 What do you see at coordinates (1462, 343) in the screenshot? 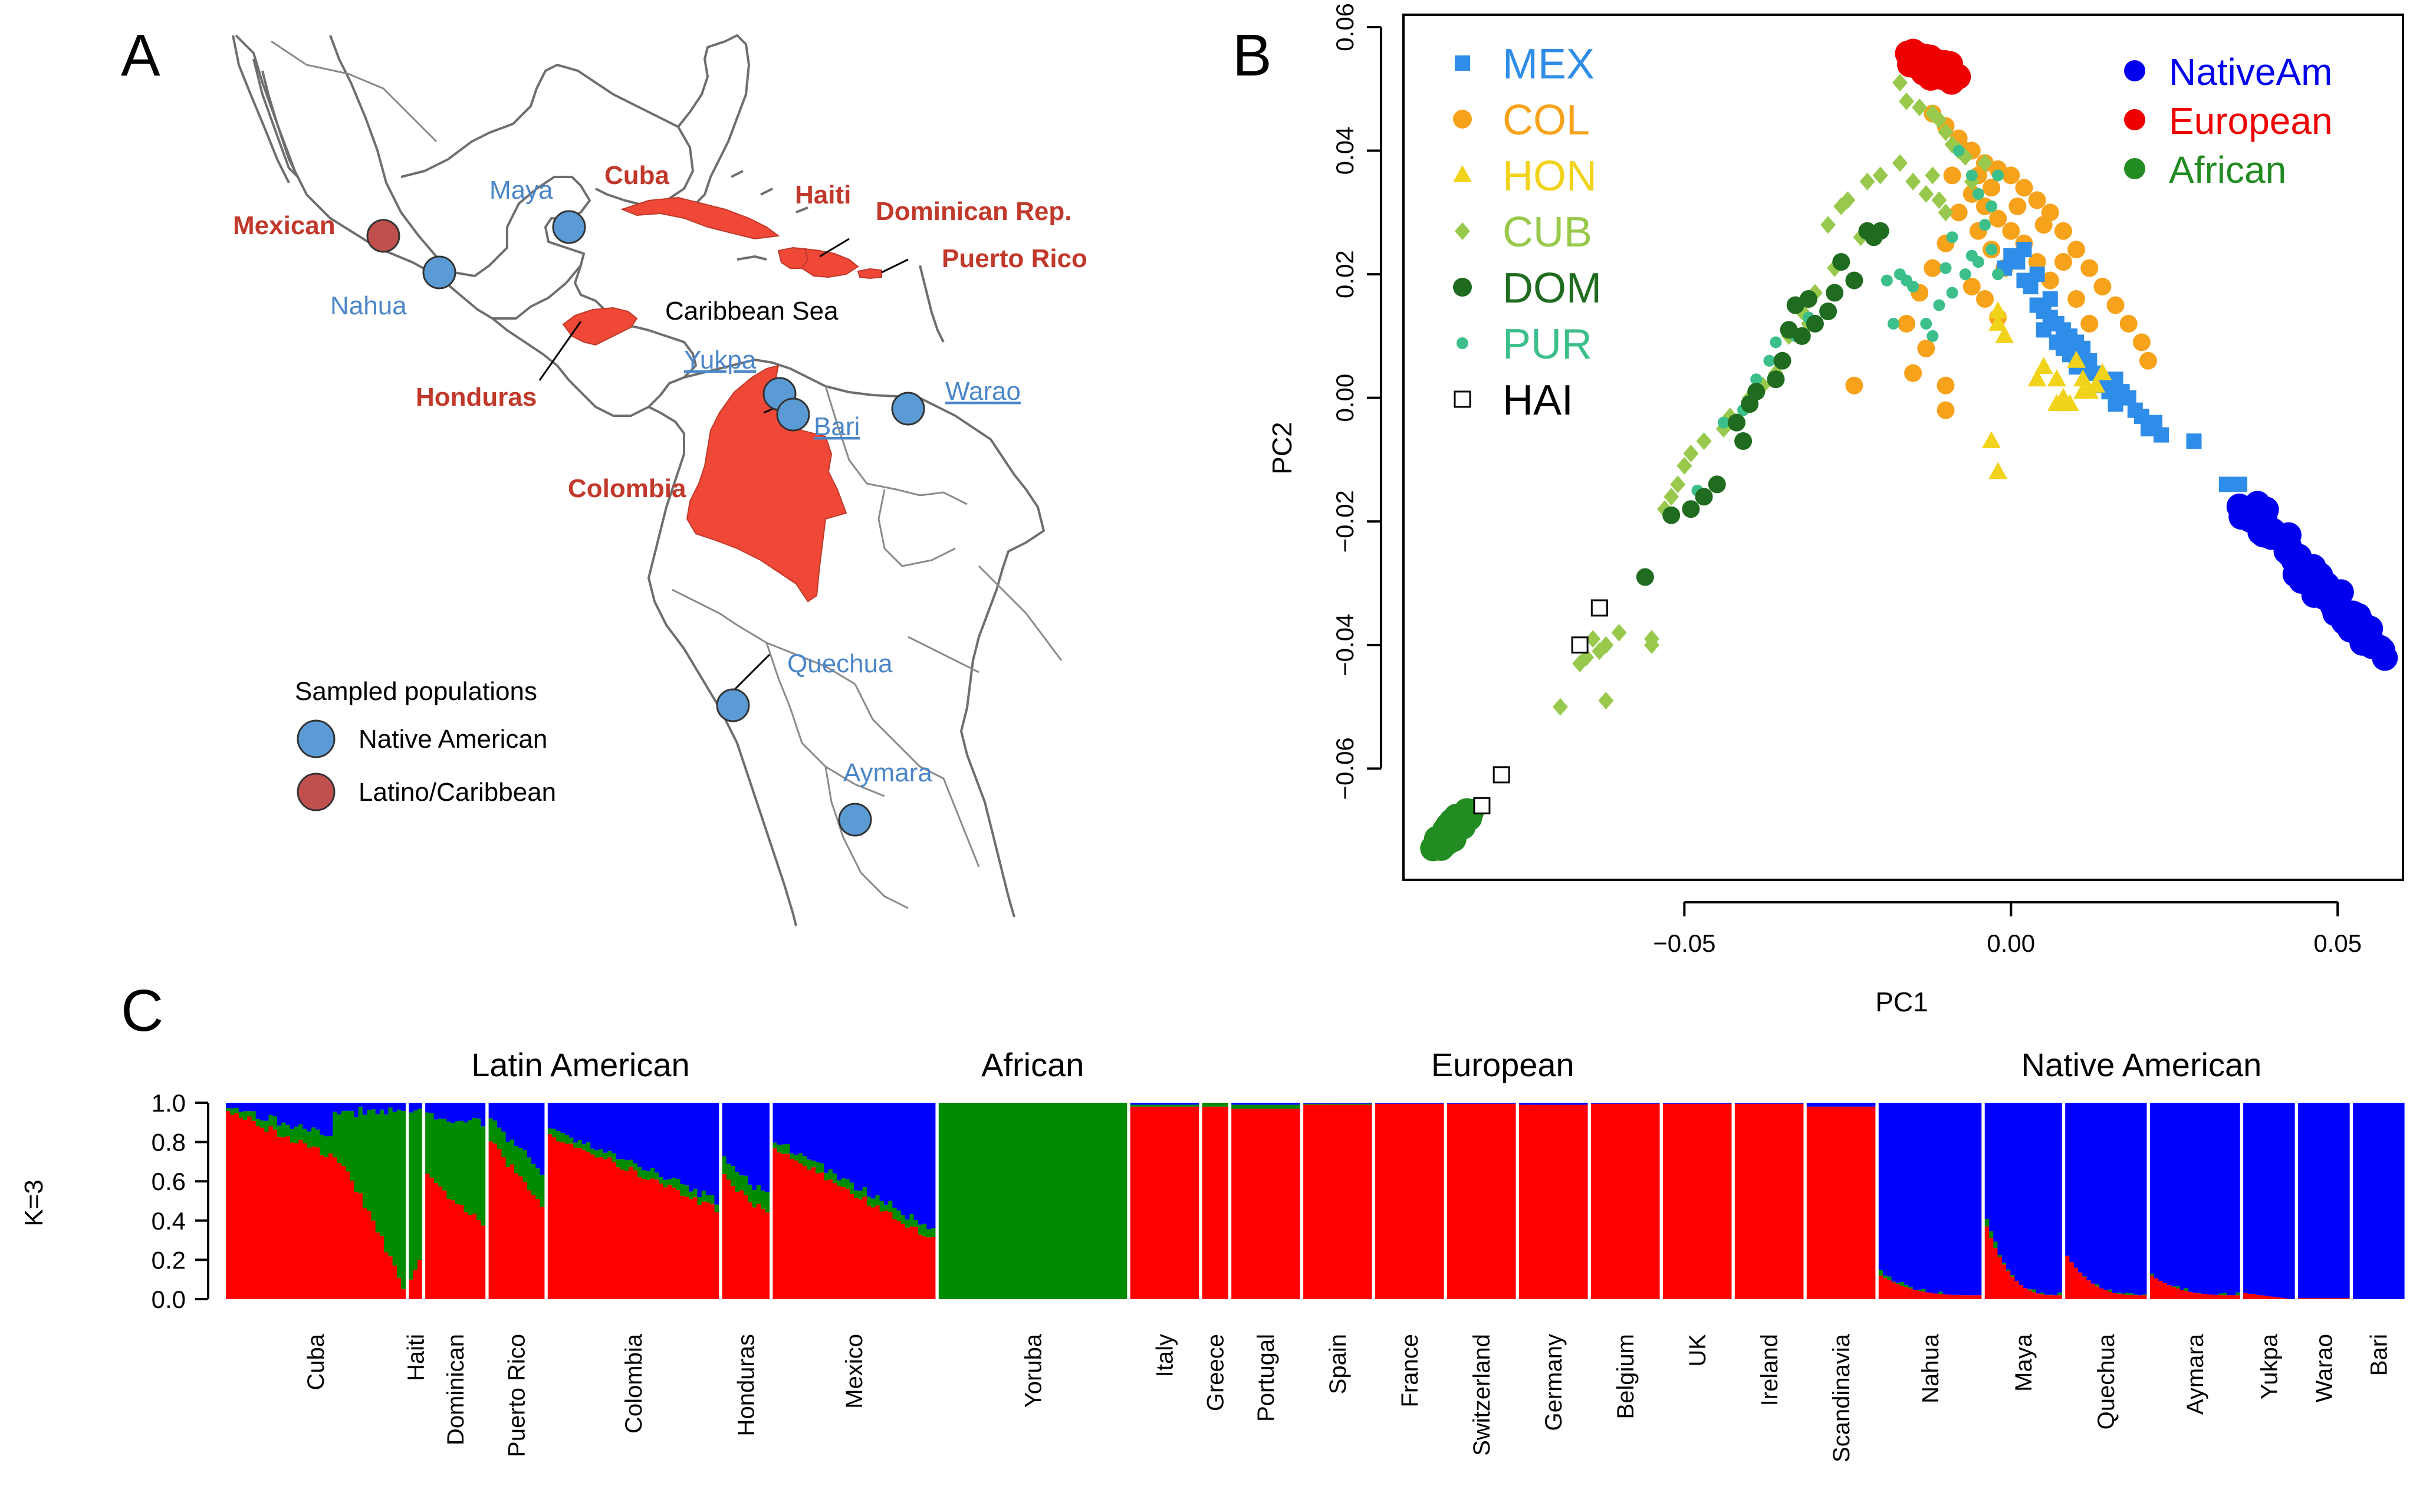
I see `pca-legend-marker-pur` at bounding box center [1462, 343].